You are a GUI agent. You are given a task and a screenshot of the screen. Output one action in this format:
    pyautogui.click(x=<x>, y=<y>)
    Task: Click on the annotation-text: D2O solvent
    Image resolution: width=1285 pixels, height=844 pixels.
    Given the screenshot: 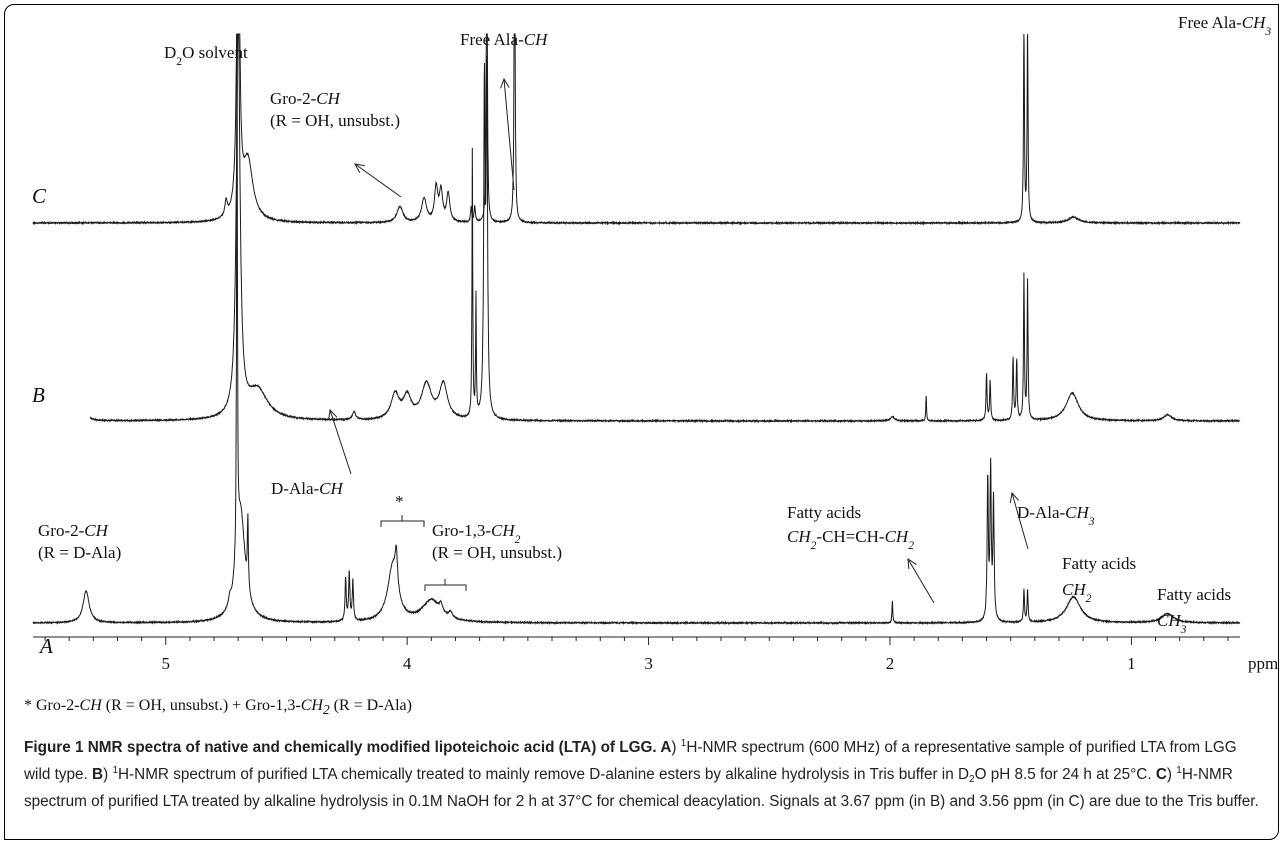 What is the action you would take?
    pyautogui.click(x=206, y=55)
    